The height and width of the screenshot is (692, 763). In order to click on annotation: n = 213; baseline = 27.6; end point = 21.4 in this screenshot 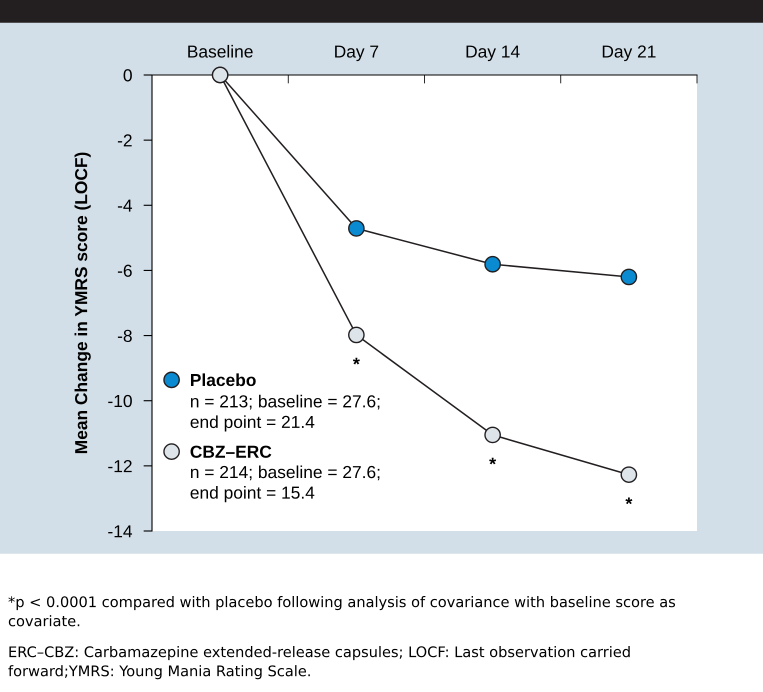, I will do `click(285, 413)`.